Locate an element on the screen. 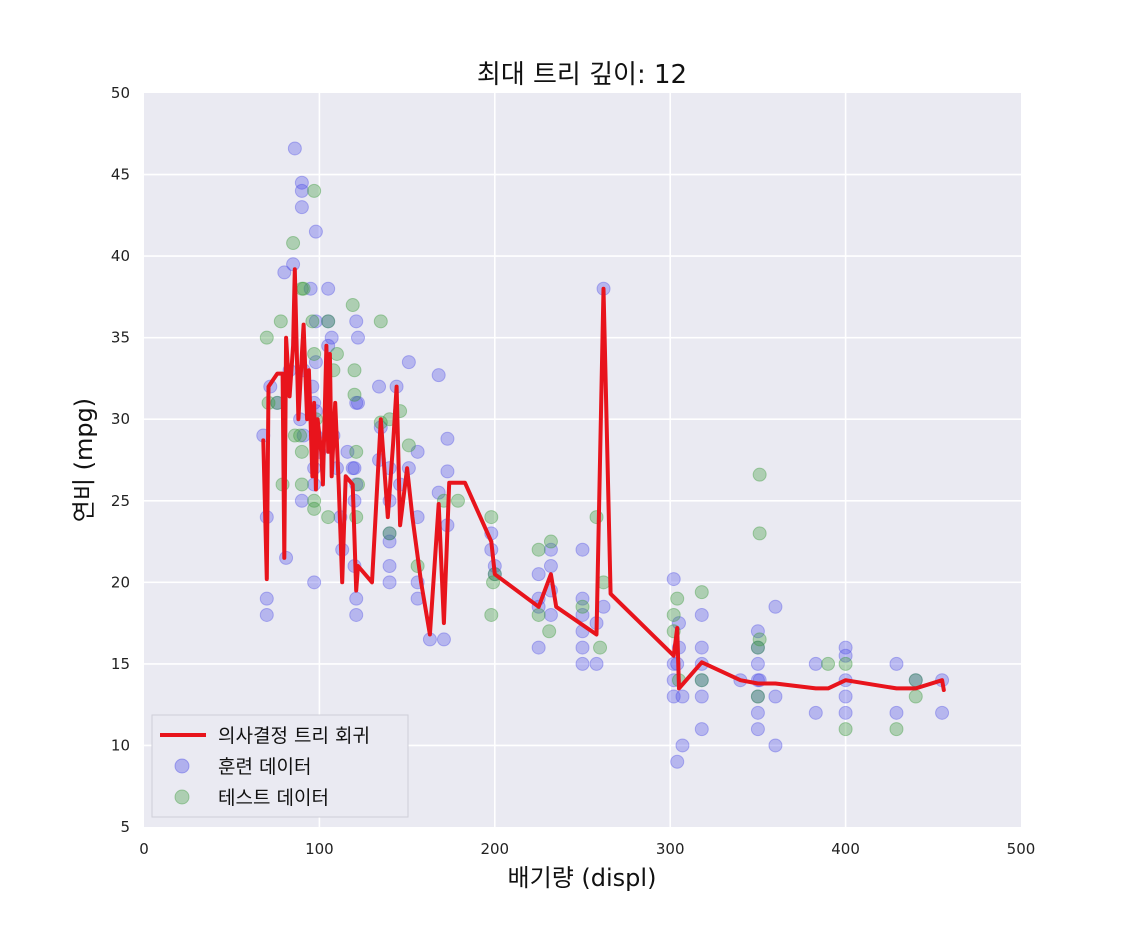 The image size is (1136, 944). legend-label-train: 훈련 데이터 is located at coordinates (264, 767).